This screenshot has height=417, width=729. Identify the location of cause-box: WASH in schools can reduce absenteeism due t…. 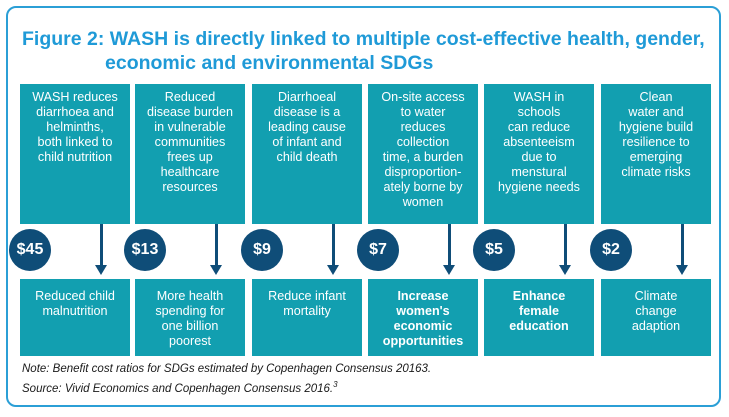
(539, 154).